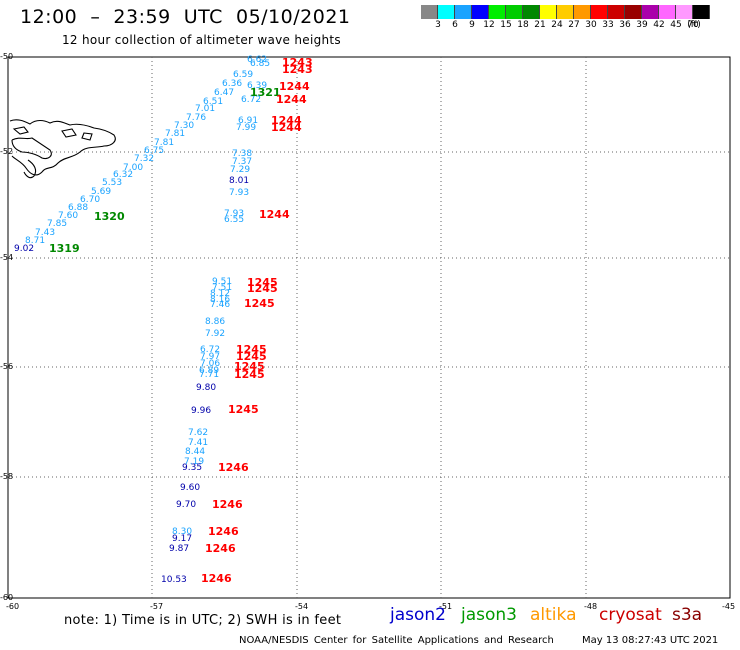  What do you see at coordinates (630, 615) in the screenshot?
I see `legend-cryosat: cryosat` at bounding box center [630, 615].